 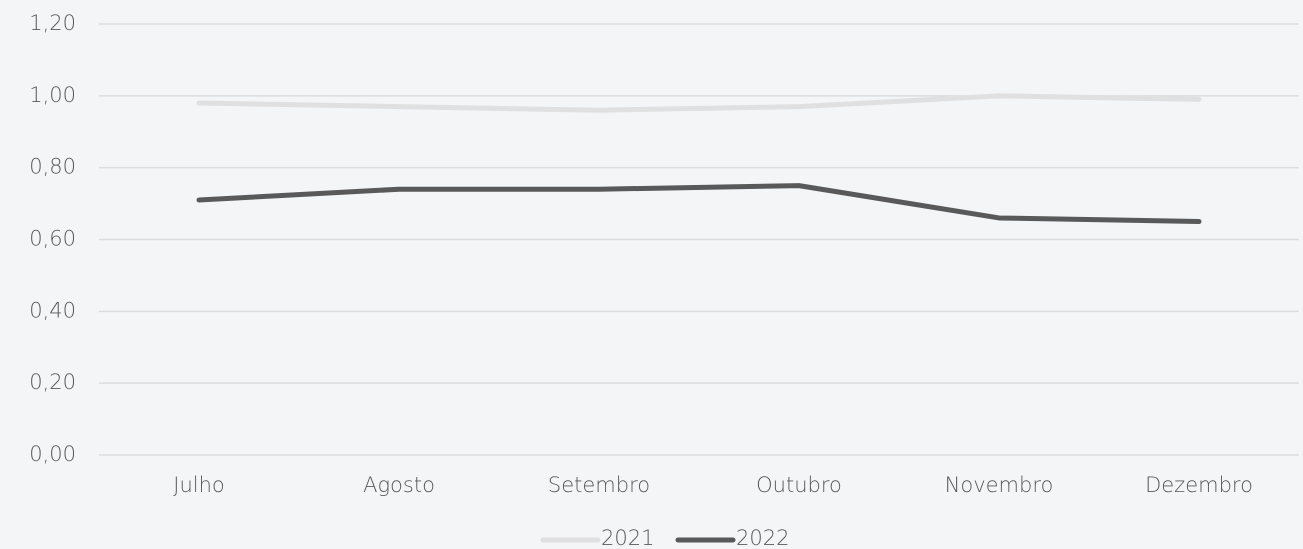 I want to click on legend-label: 2021, so click(x=627, y=537).